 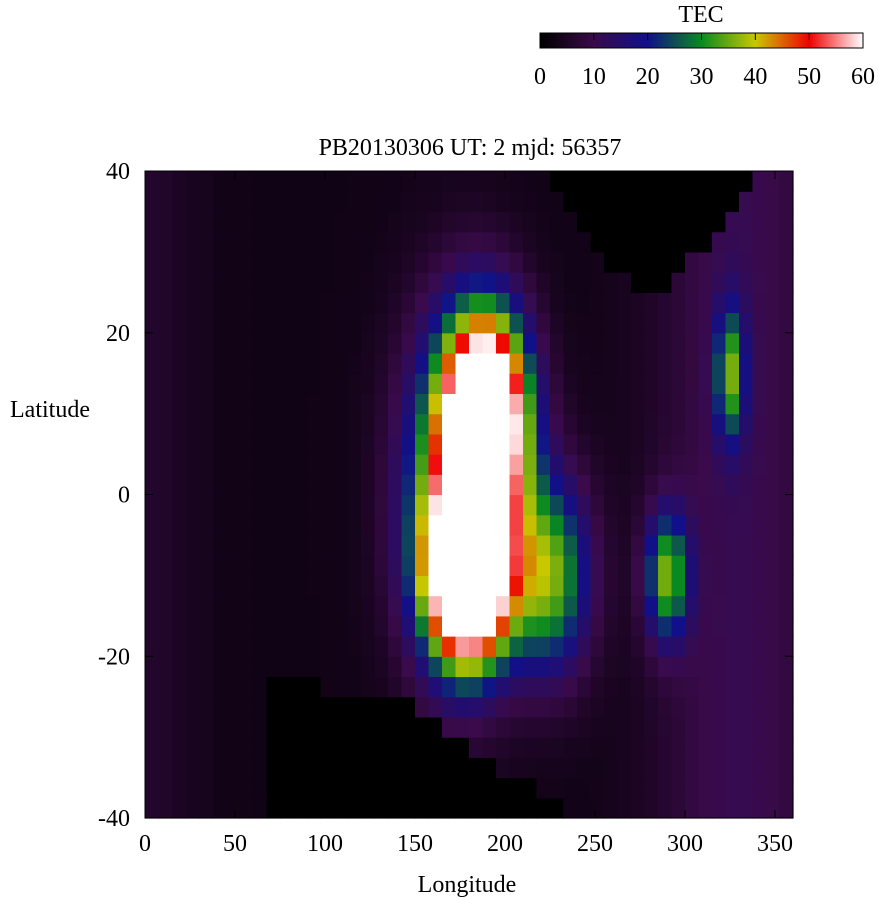 What do you see at coordinates (505, 844) in the screenshot?
I see `x-tick-label: 200` at bounding box center [505, 844].